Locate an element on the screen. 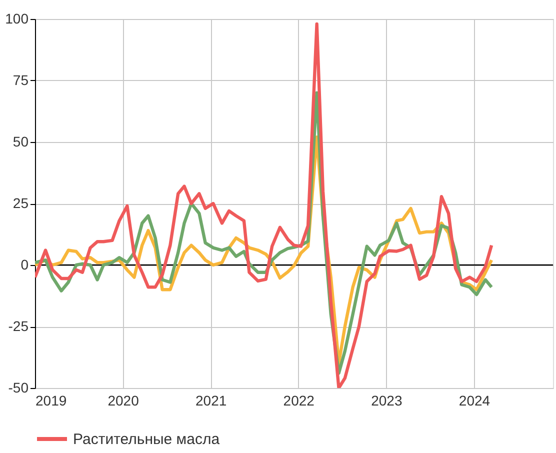  x-tick-label: 2021 is located at coordinates (211, 400).